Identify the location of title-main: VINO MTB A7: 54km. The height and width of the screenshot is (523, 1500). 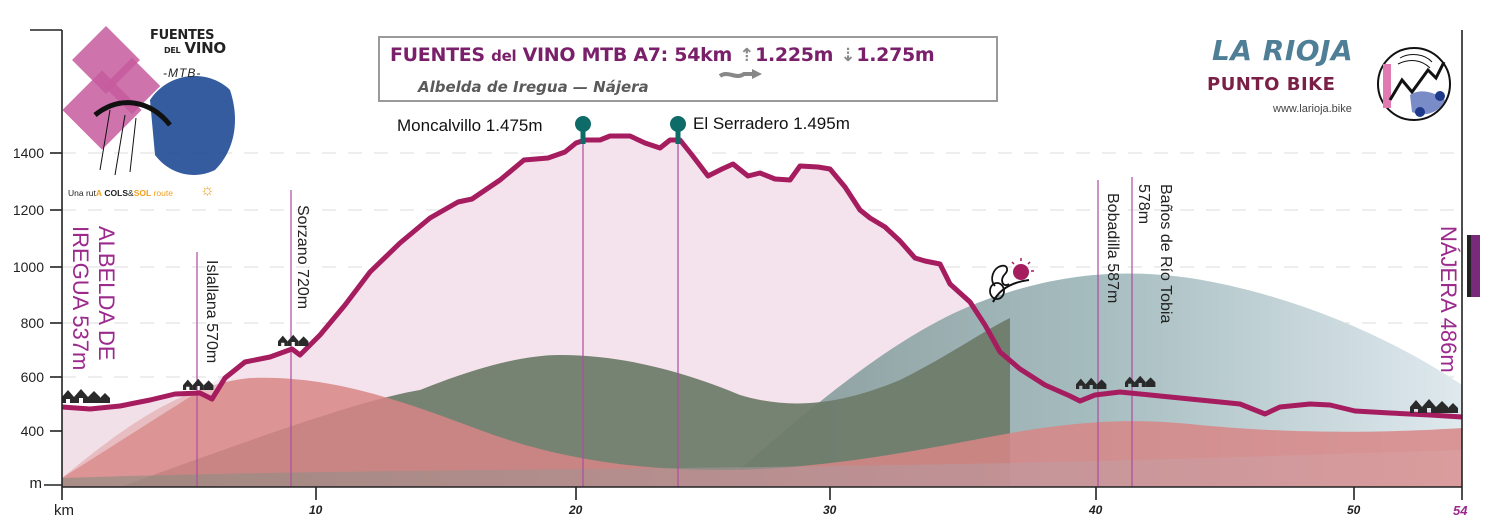
(627, 55).